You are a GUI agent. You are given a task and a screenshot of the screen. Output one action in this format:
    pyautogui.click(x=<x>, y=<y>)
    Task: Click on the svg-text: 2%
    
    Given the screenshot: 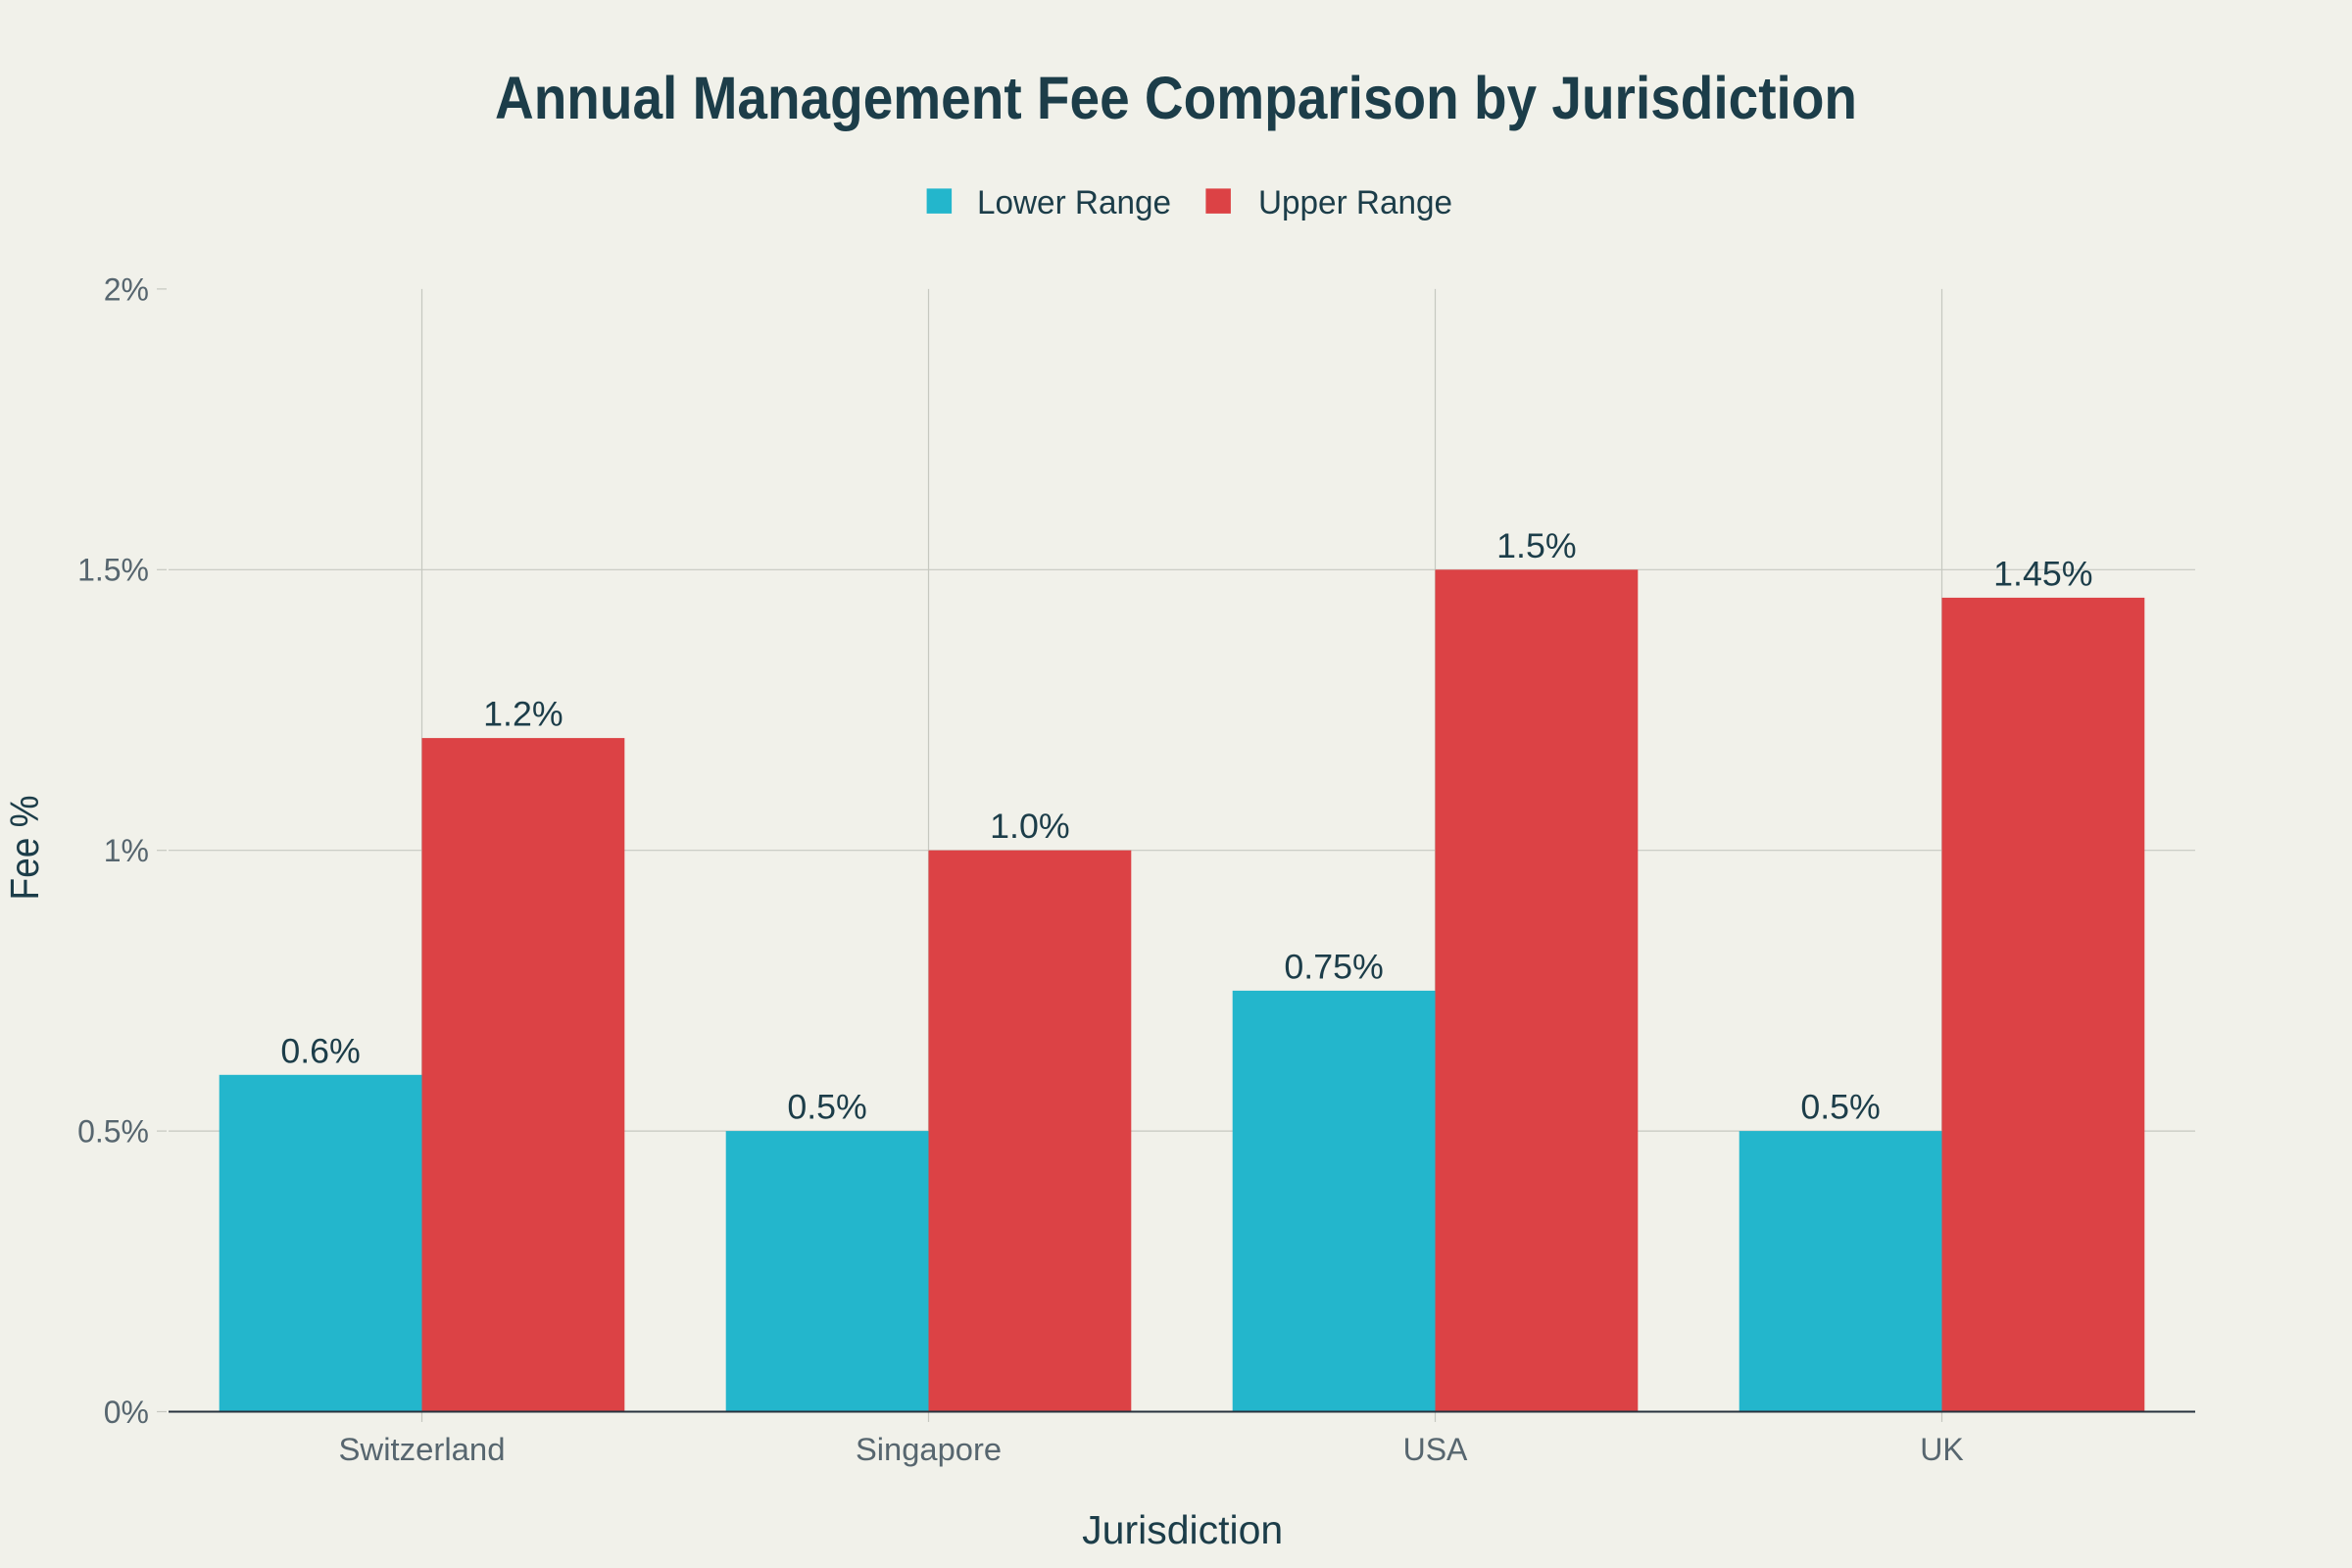 What is the action you would take?
    pyautogui.click(x=127, y=289)
    